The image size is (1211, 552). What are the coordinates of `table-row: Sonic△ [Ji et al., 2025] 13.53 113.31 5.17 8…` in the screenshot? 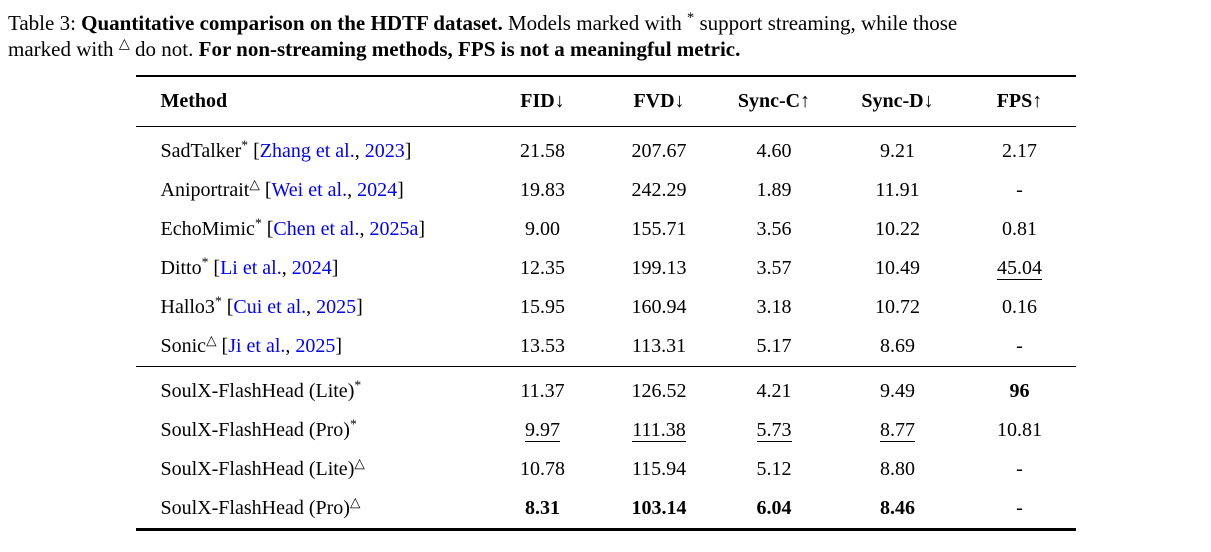 It's located at (606, 347).